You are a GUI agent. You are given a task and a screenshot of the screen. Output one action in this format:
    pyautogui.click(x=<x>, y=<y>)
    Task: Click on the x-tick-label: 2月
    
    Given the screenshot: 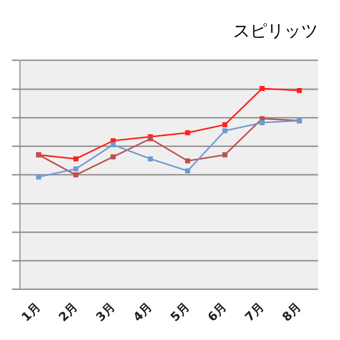 What is the action you would take?
    pyautogui.click(x=68, y=312)
    